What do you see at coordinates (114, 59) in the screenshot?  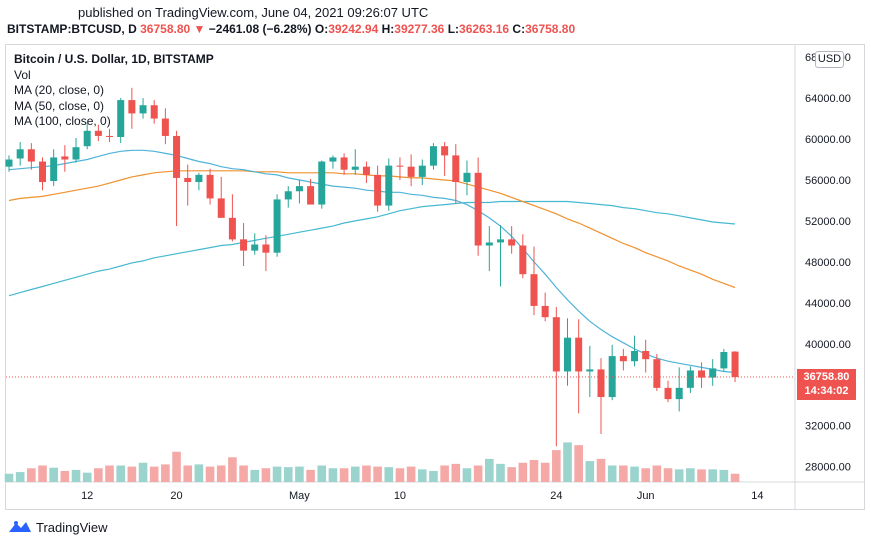 I see `legend-title: Bitcoin / U.S. Dollar, 1D, BITSTAMP` at bounding box center [114, 59].